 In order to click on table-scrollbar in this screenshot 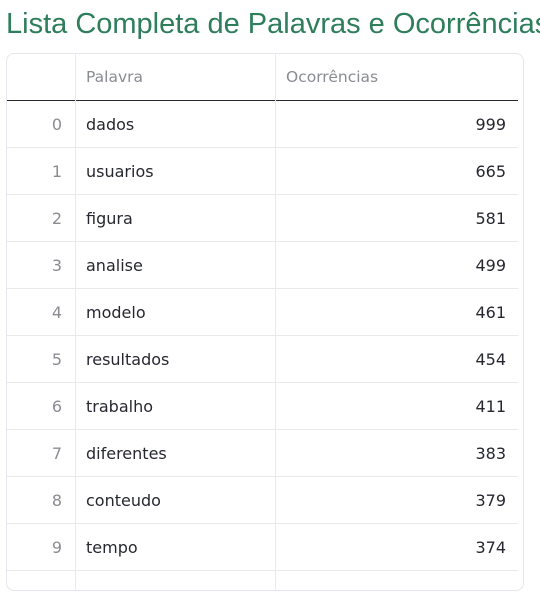, I will do `click(520, 322)`.